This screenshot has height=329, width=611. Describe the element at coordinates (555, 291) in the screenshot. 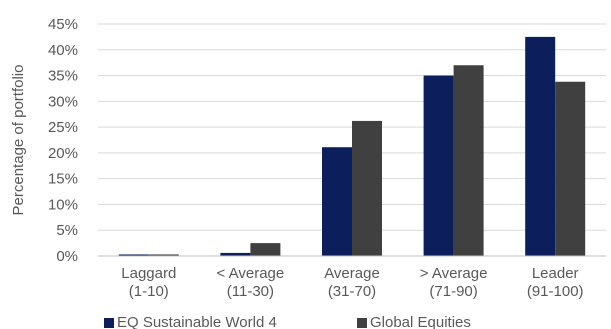

I see `x-tick-label: (91-100)` at that location.